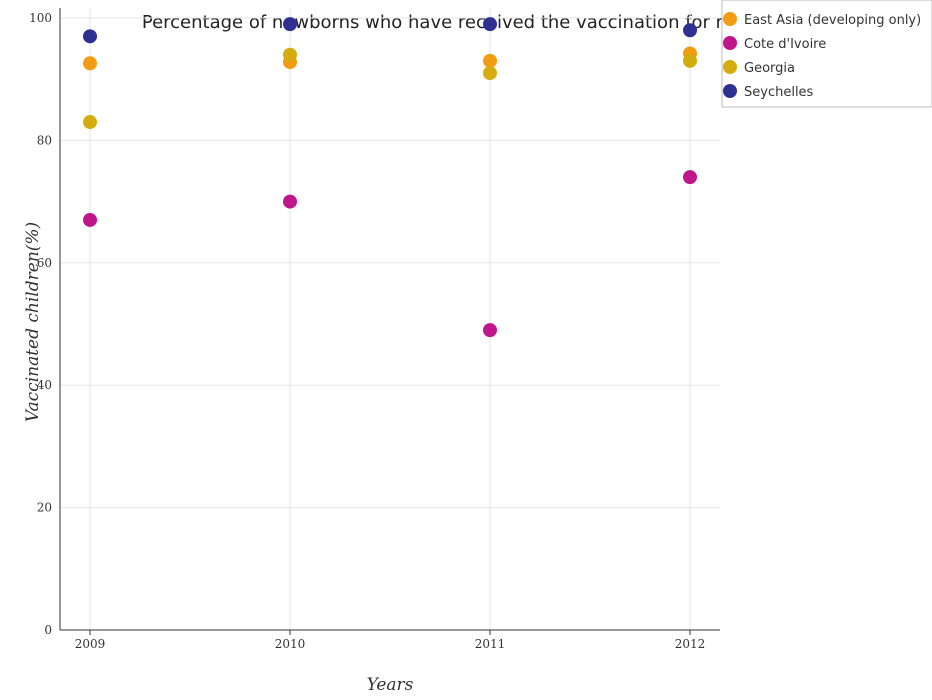 This screenshot has height=700, width=932. What do you see at coordinates (290, 644) in the screenshot?
I see `x-tick-label: 2010` at bounding box center [290, 644].